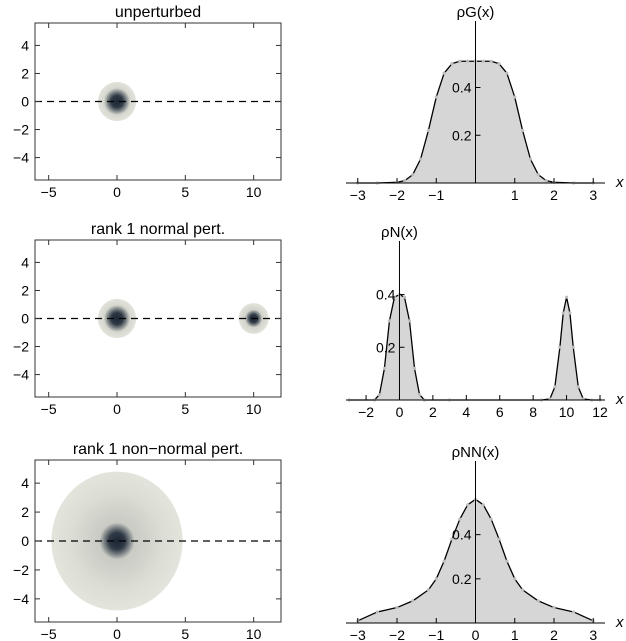 This screenshot has width=626, height=641. I want to click on x-tick-label: 4, so click(466, 412).